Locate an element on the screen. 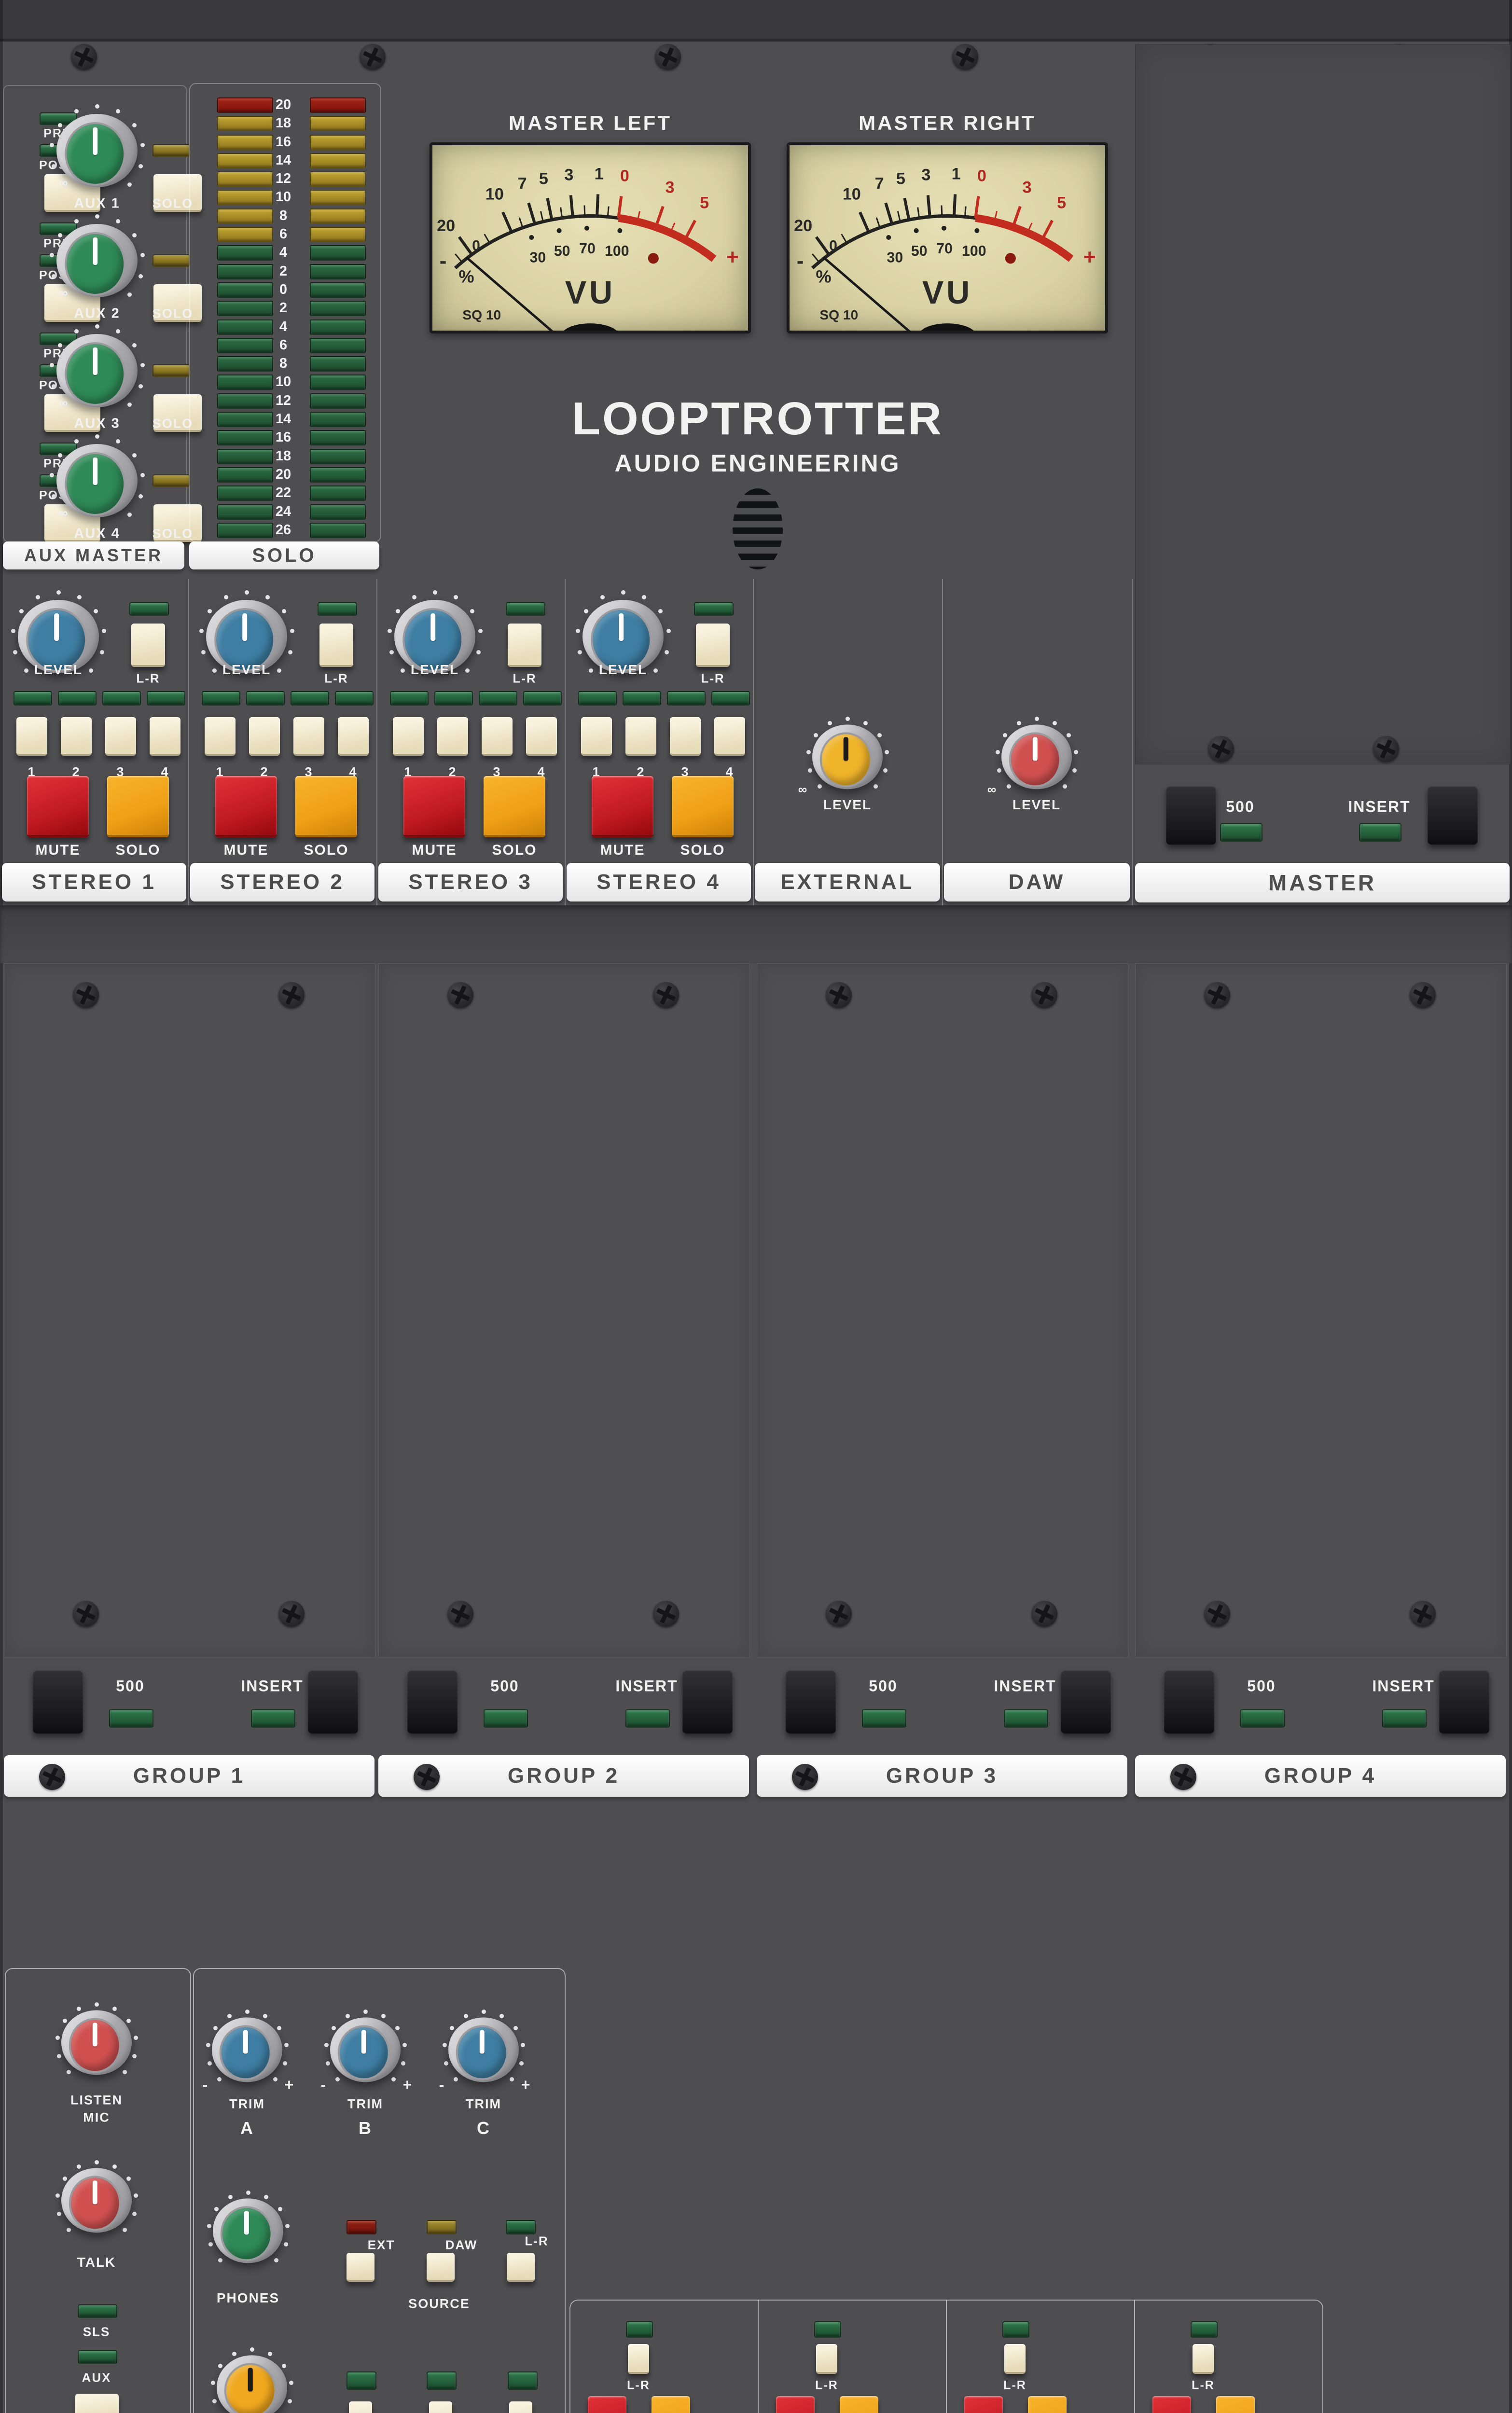  meter-scale-value: 20 is located at coordinates (283, 104).